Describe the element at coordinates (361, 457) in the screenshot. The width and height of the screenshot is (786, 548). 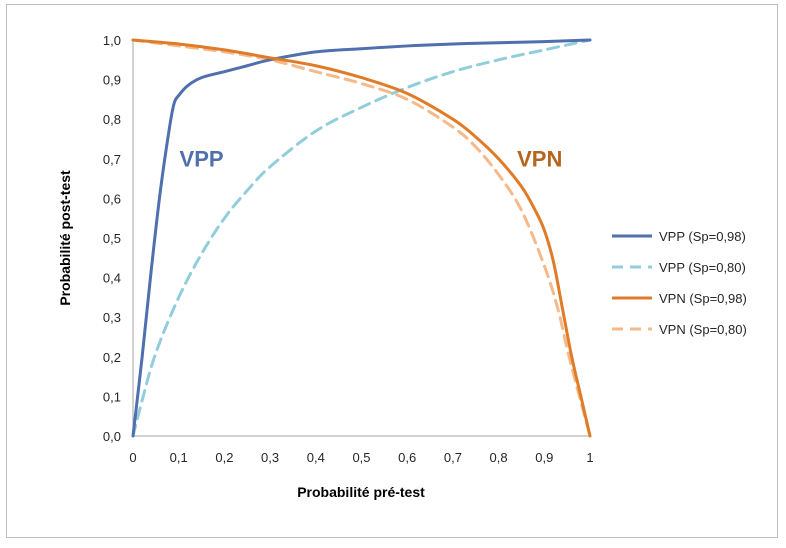
I see `x-tick-label: 0,5` at that location.